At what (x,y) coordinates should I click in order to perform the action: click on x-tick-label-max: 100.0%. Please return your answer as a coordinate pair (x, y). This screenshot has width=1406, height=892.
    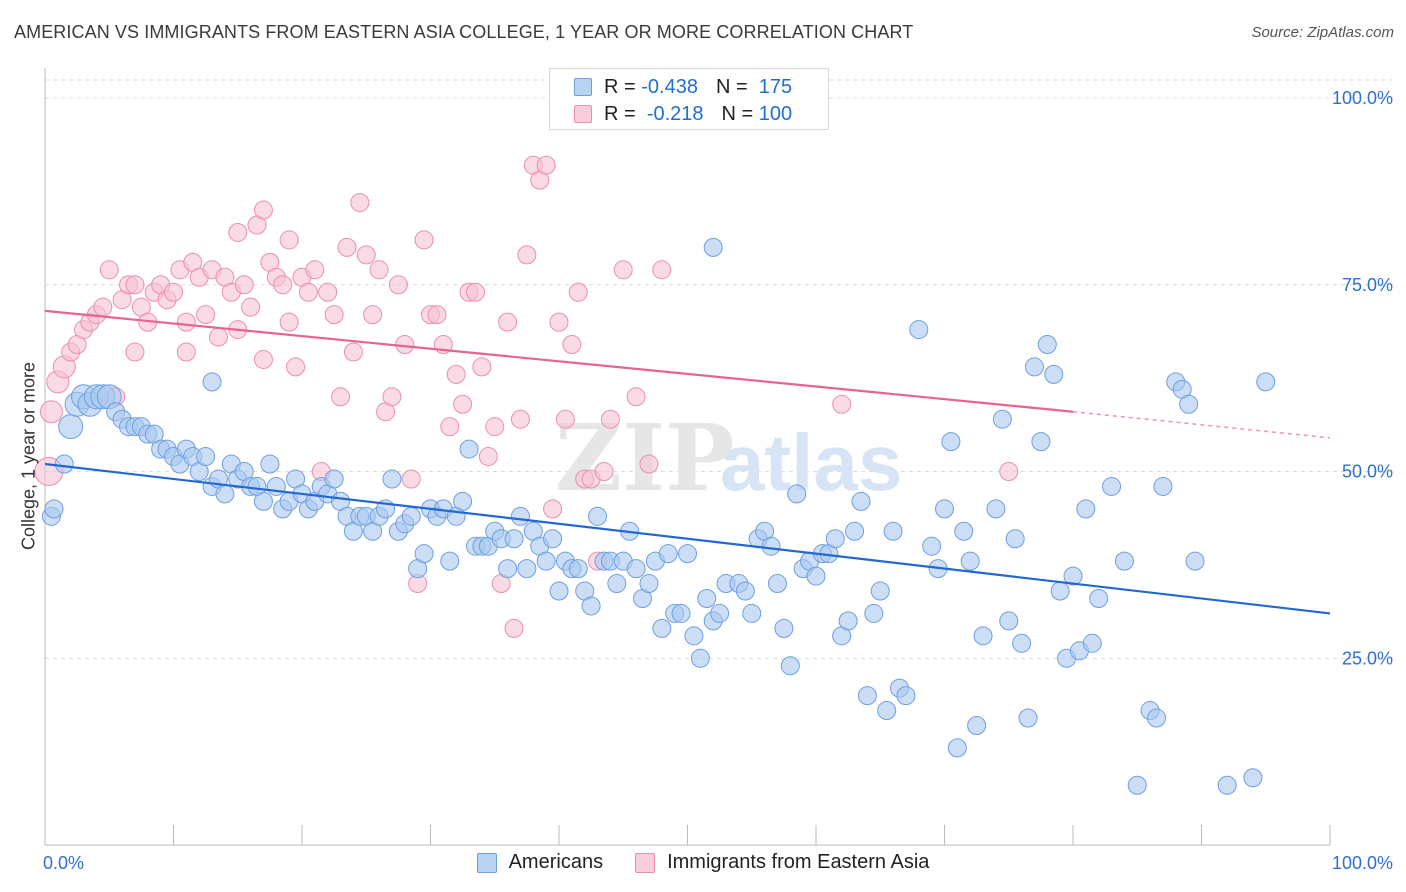
    Looking at the image, I should click on (1362, 863).